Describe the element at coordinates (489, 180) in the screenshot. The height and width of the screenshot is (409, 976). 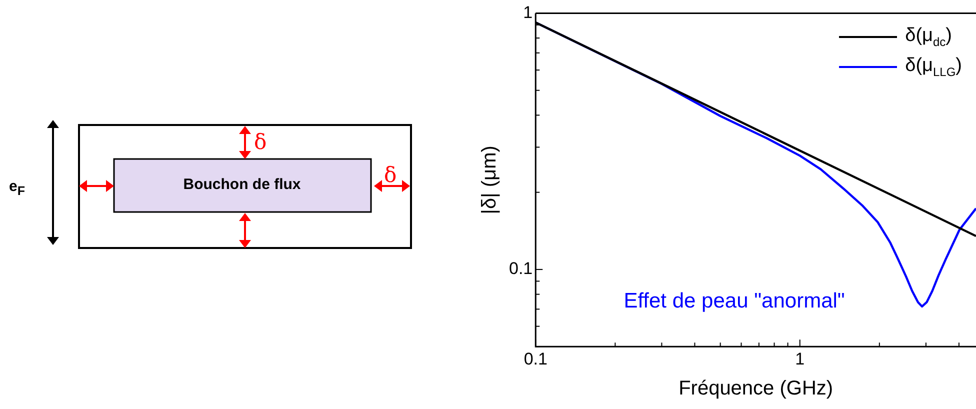
I see `y-axis-title: |δ| (μm)` at that location.